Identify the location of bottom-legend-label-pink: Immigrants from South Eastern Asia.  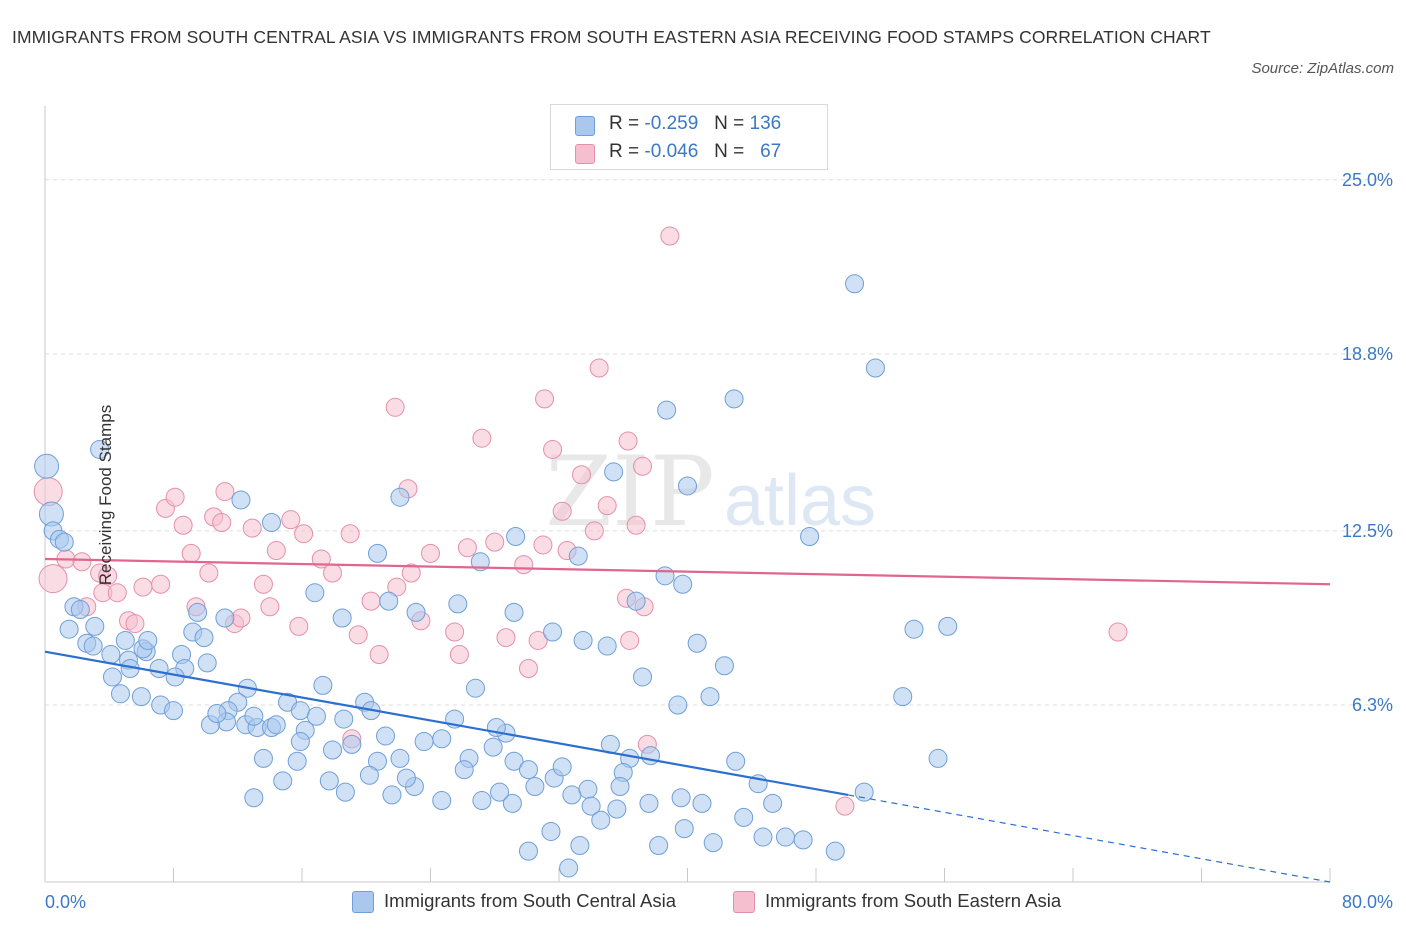
(913, 900).